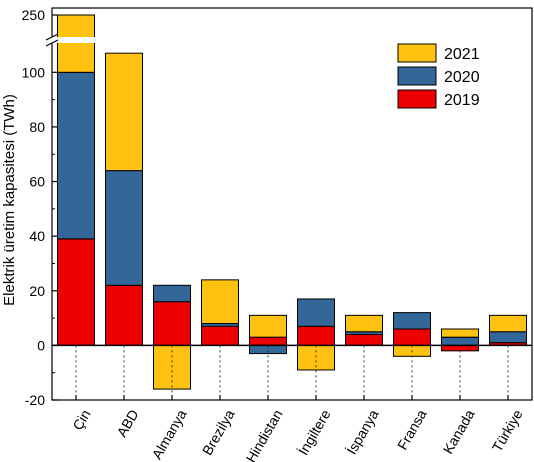  Describe the element at coordinates (417, 53) in the screenshot. I see `legend-swatch-2021` at that location.